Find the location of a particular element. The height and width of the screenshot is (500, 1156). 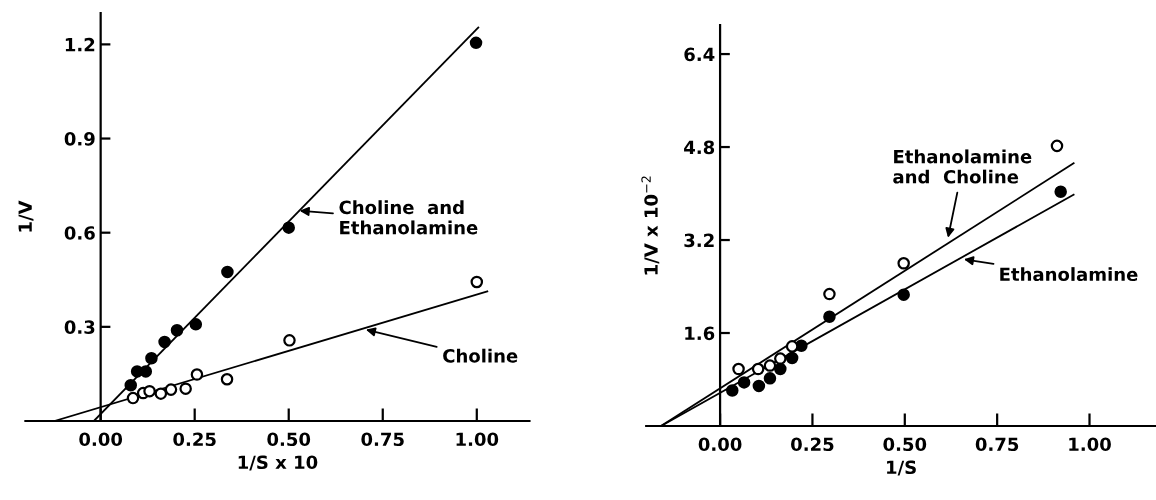

y-tick-label: 0.3 is located at coordinates (79, 327).